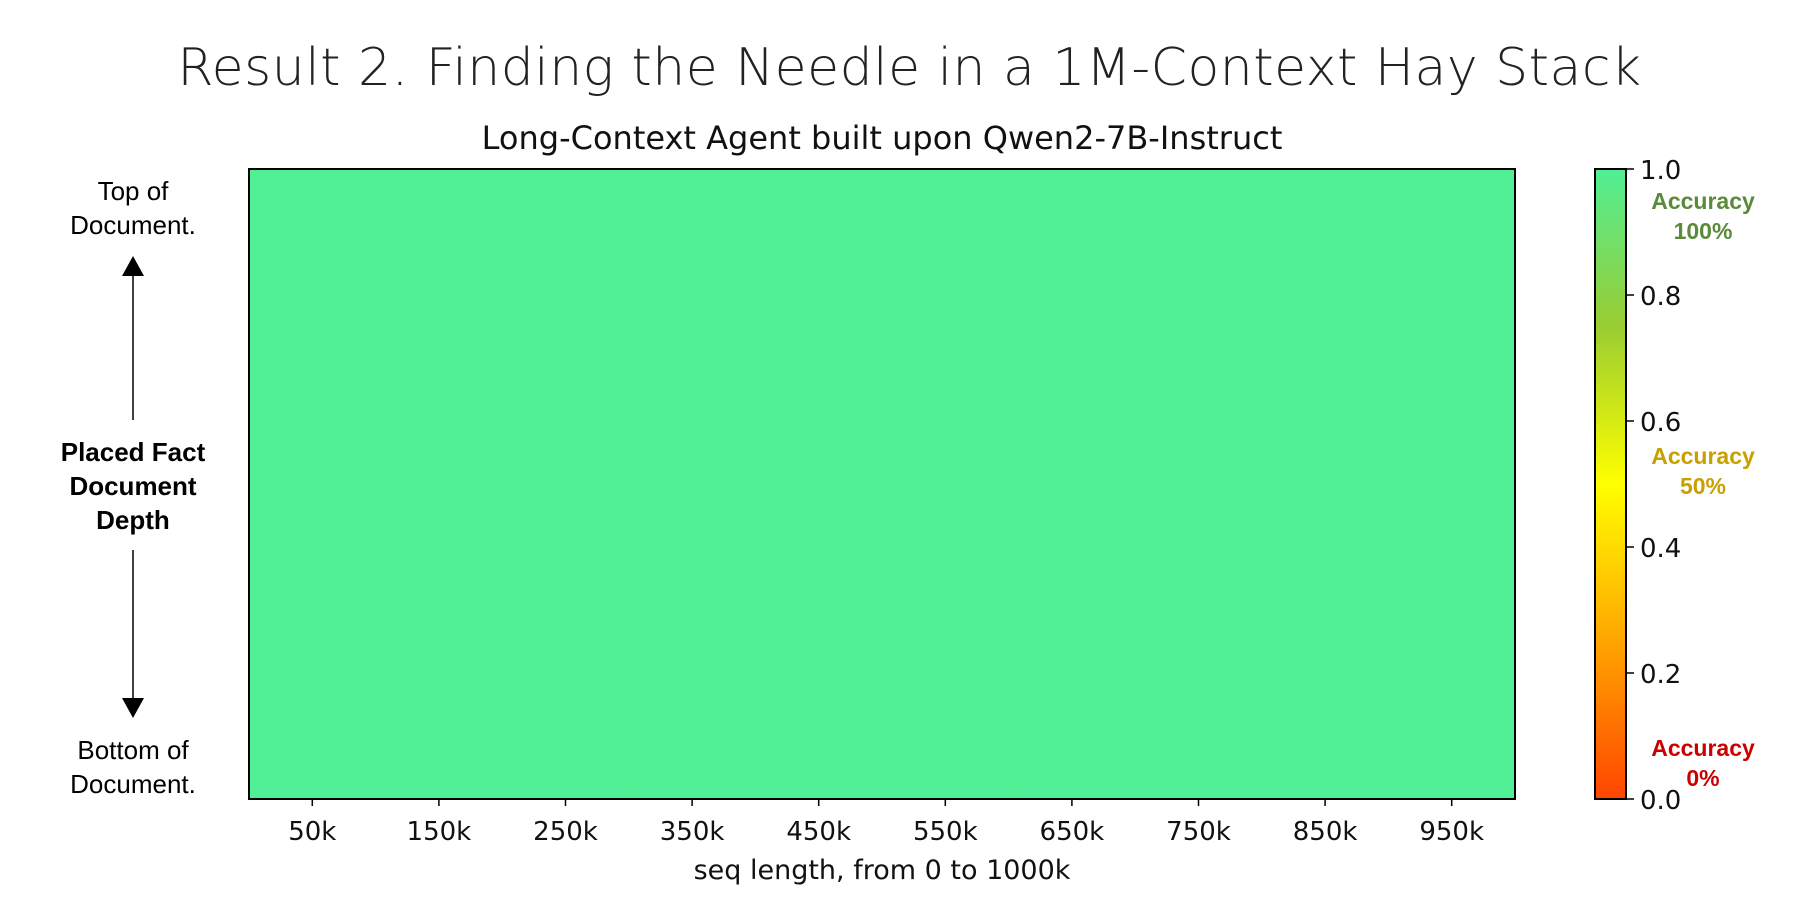  I want to click on colorbar-tick-label: 0.8, so click(1660, 297).